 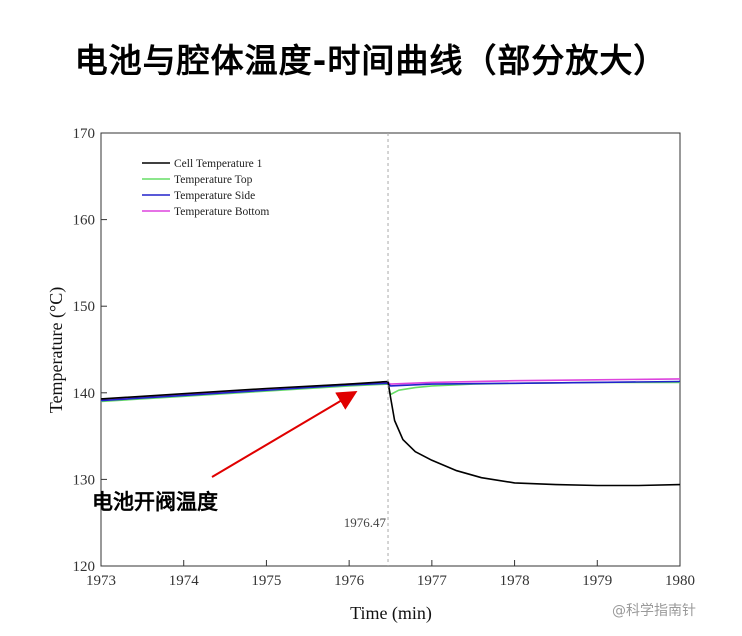 I want to click on y-tick-label: 150, so click(x=84, y=307).